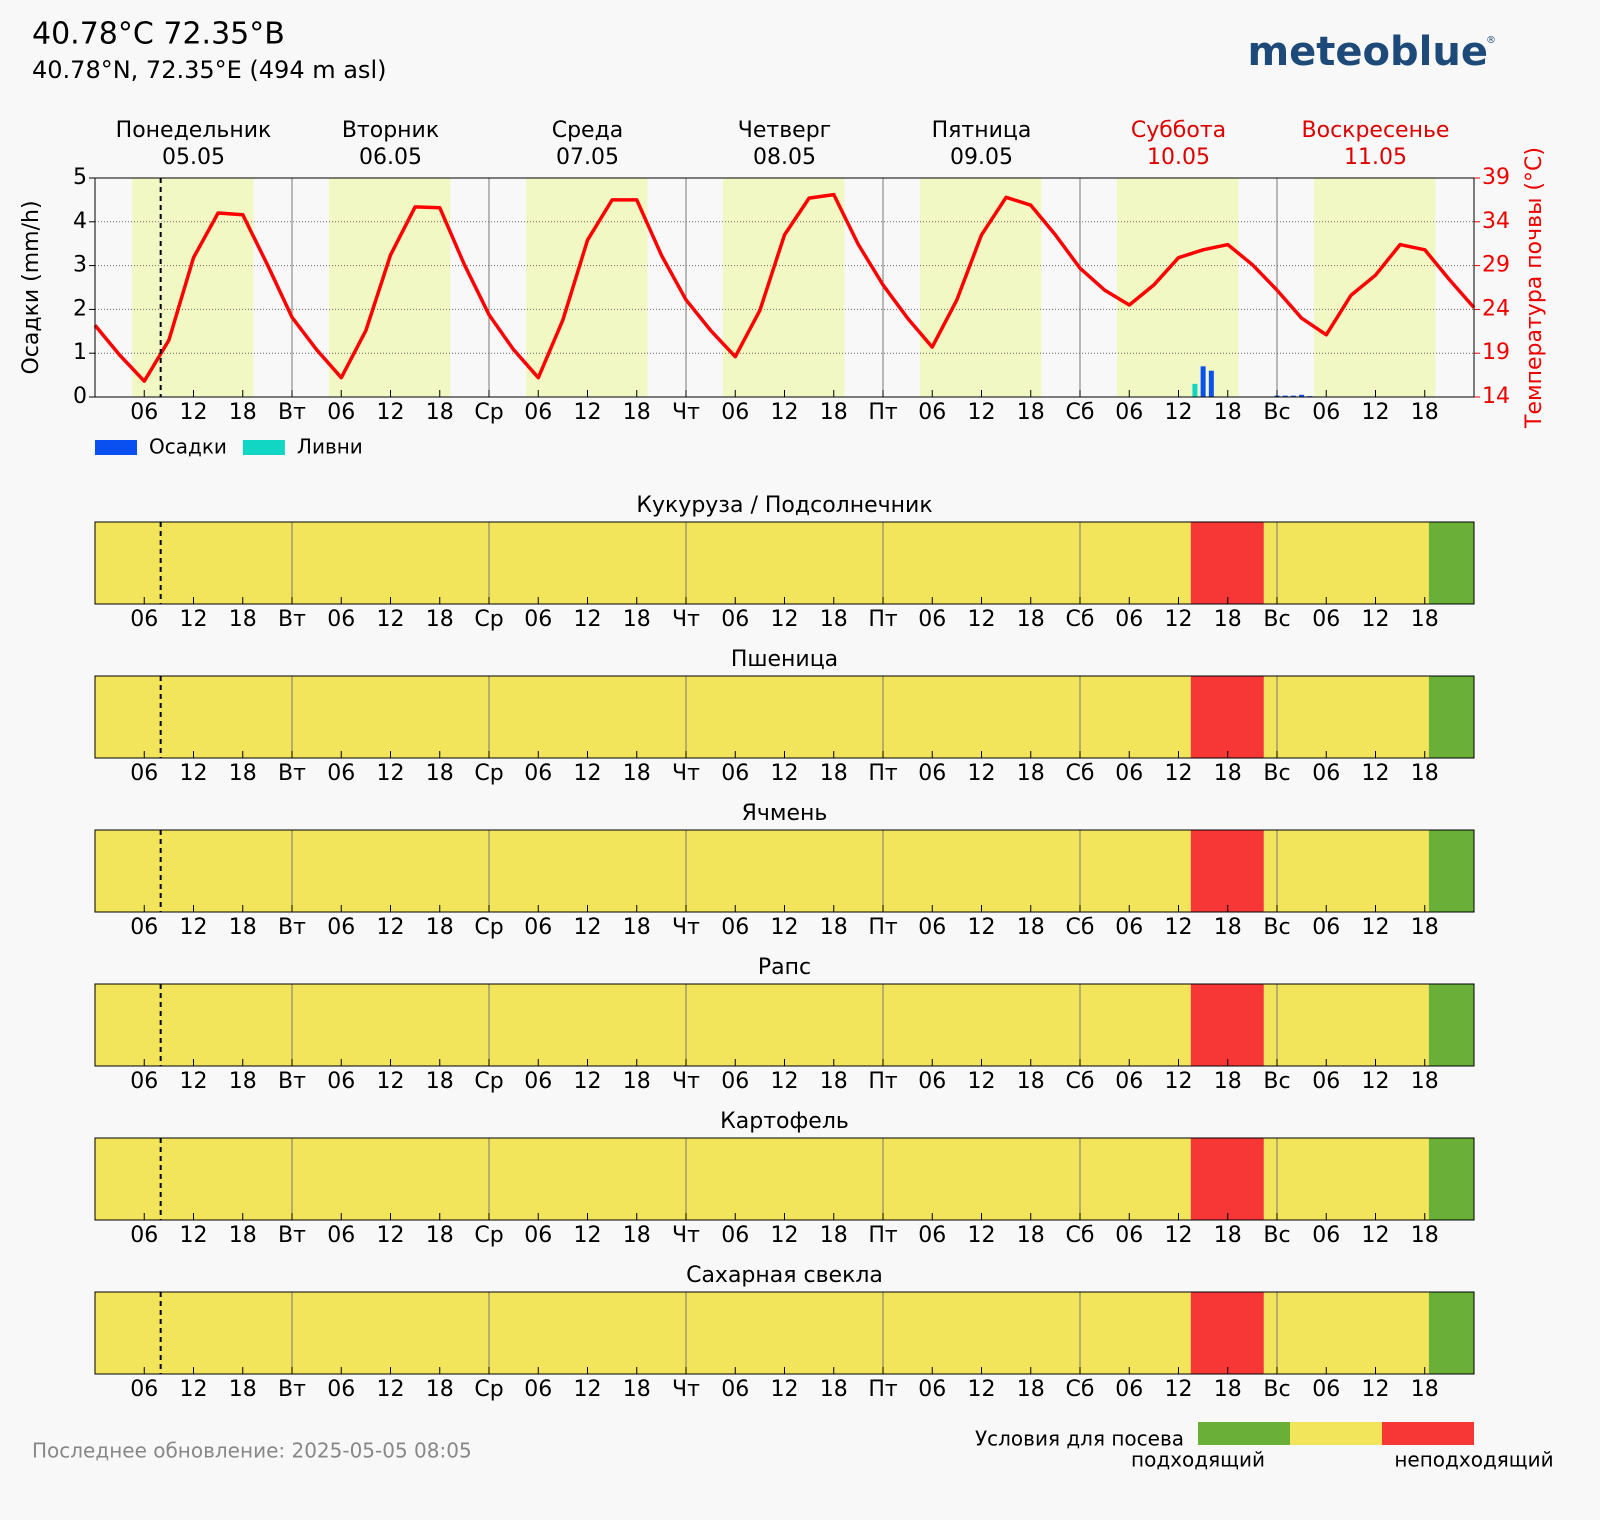 The height and width of the screenshot is (1520, 1600). I want to click on y2-tick-label: 24, so click(1496, 308).